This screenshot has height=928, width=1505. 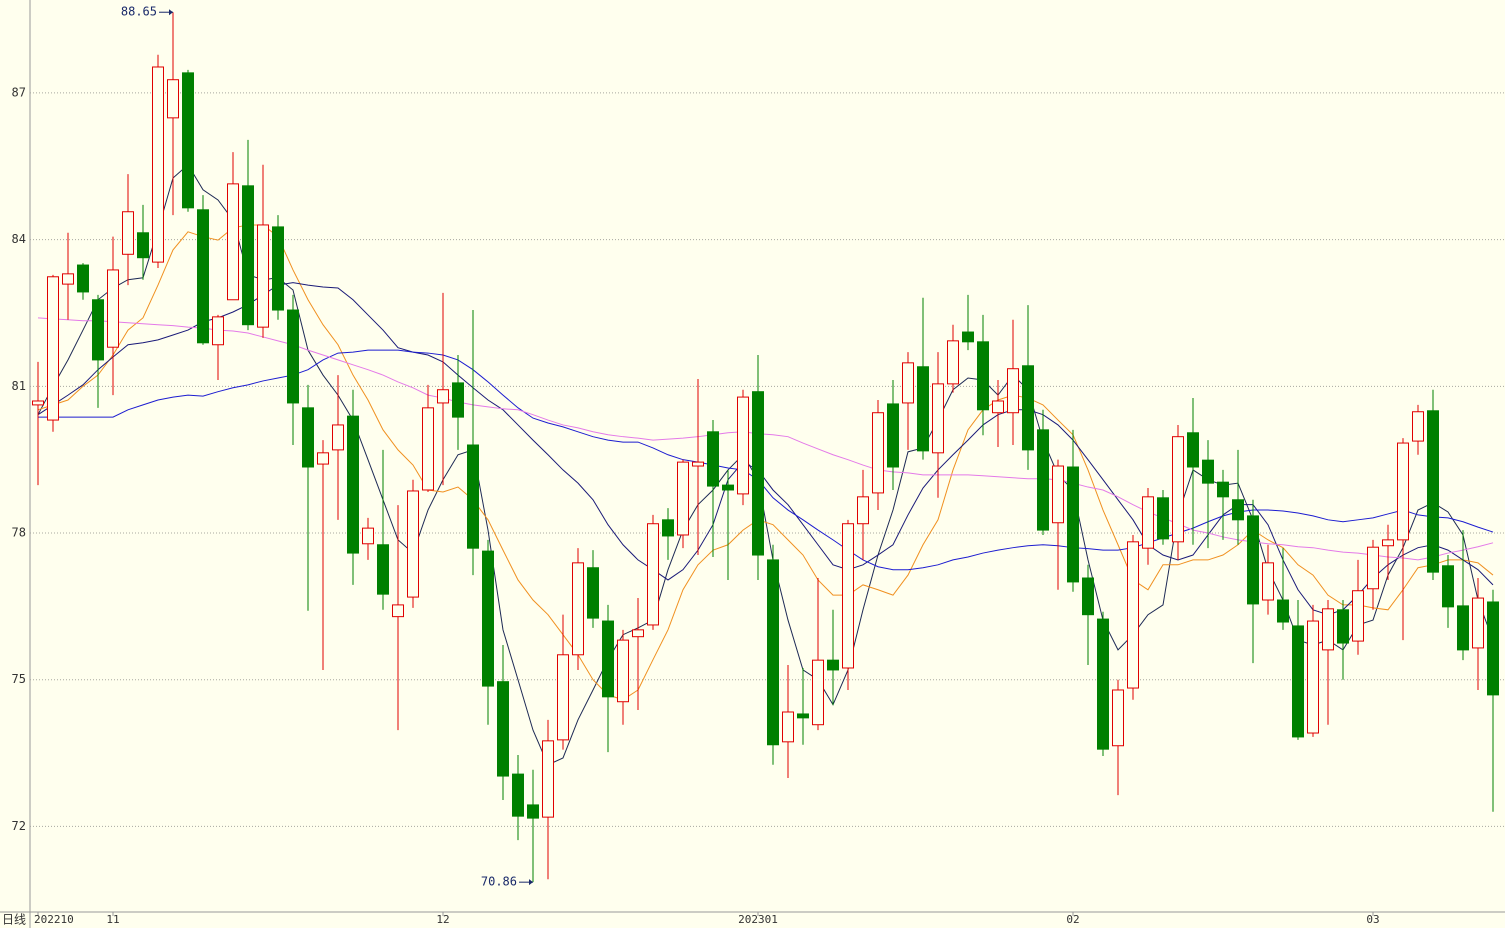 What do you see at coordinates (112, 919) in the screenshot?
I see `x-tick-label: 11` at bounding box center [112, 919].